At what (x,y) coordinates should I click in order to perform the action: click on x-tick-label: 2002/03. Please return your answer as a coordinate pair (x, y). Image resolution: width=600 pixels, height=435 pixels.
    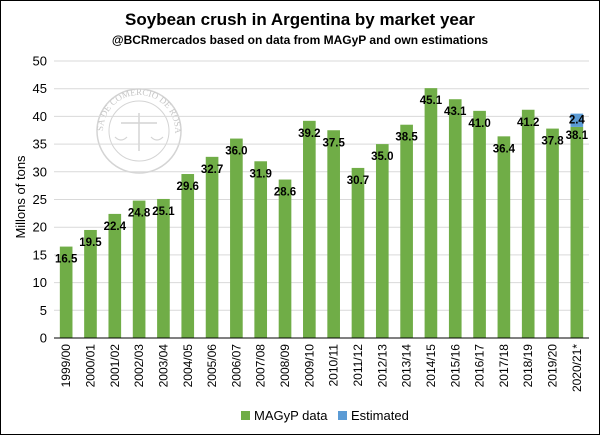
    Looking at the image, I should click on (139, 366).